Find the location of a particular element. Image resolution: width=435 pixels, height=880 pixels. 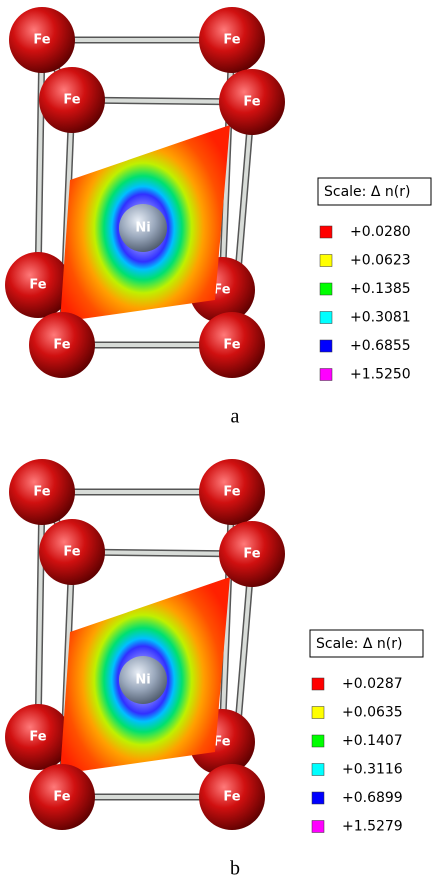

panel-label: a is located at coordinates (235, 417).